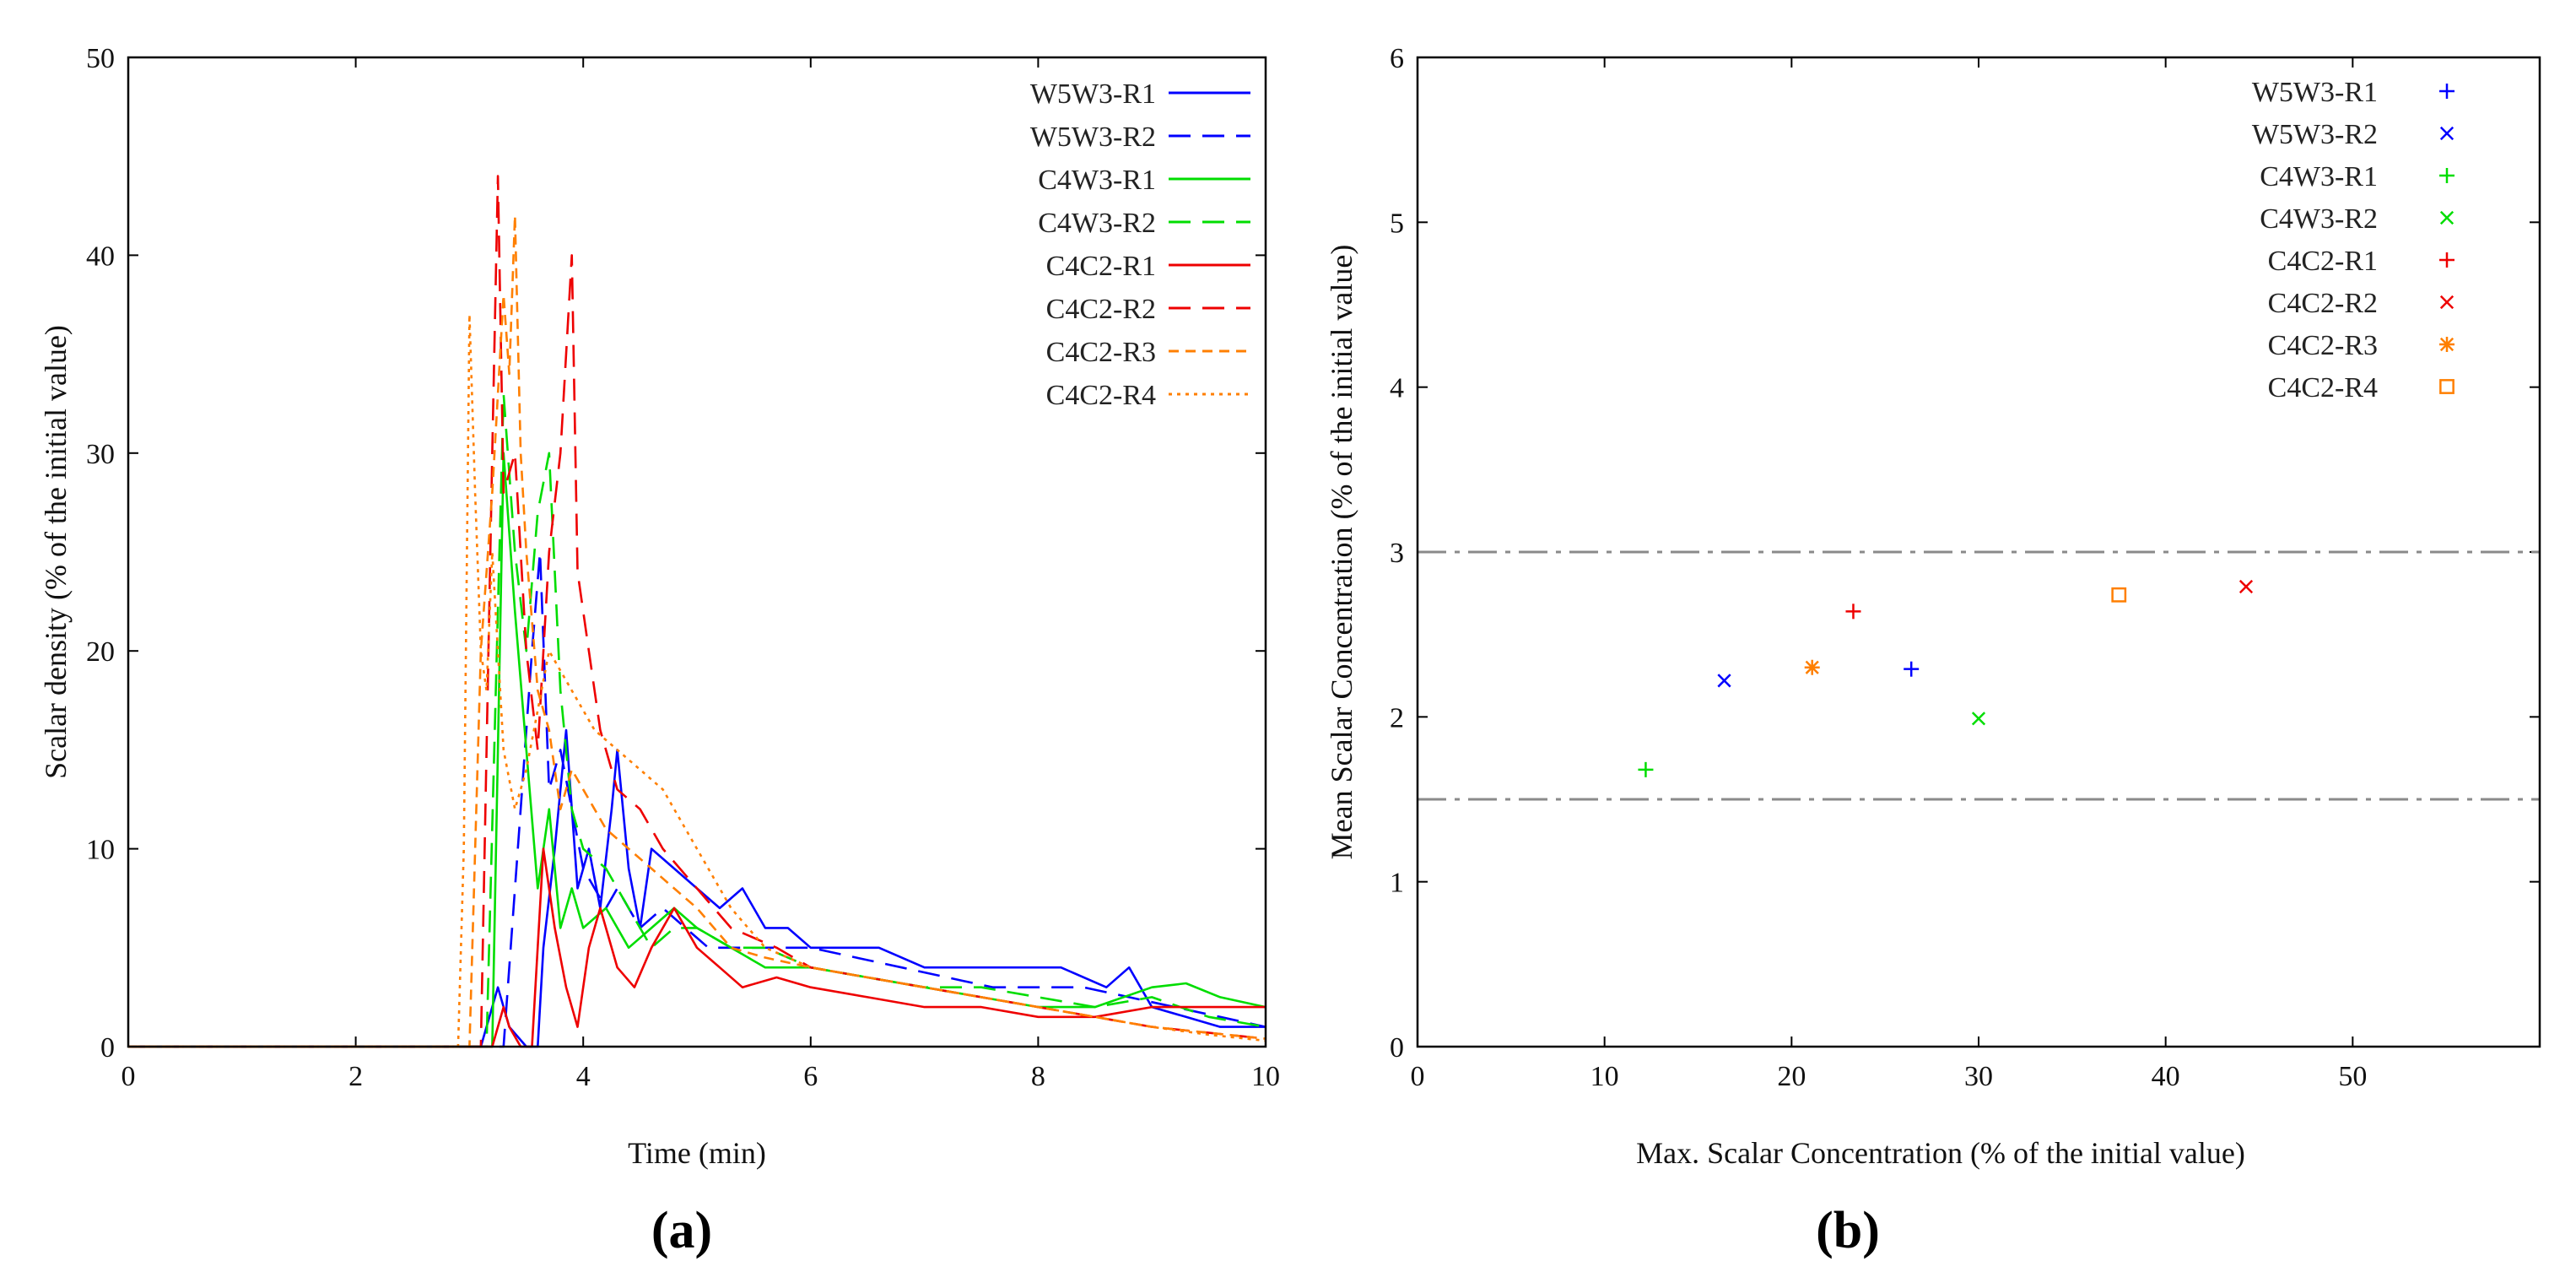  I want to click on y-tick-label: 1, so click(1397, 883).